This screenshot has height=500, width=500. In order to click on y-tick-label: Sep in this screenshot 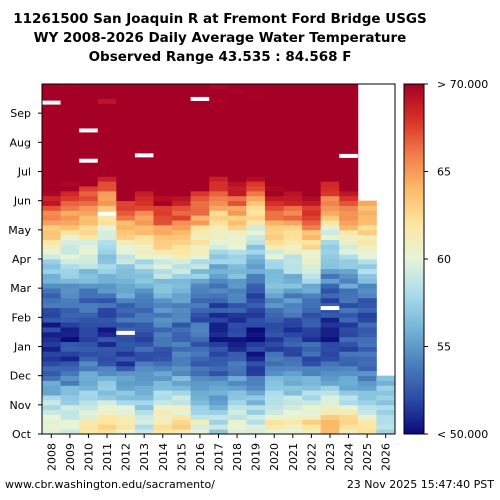, I will do `click(20, 113)`.